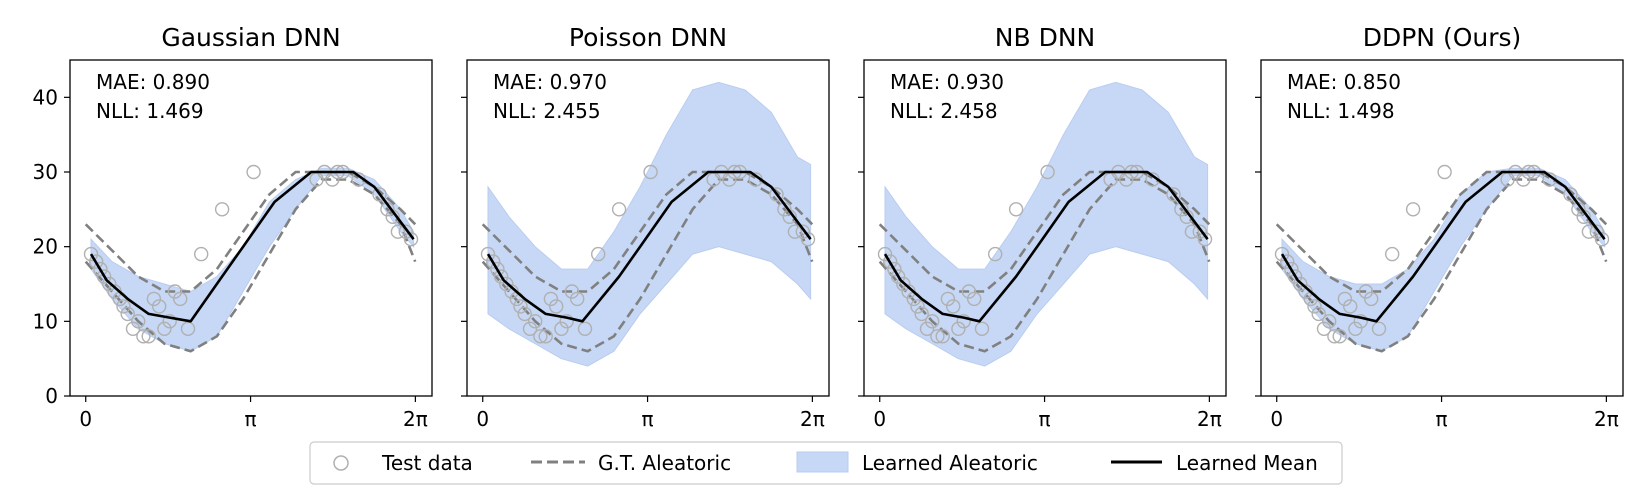 This screenshot has height=493, width=1644. I want to click on mae-annotation: MAE: 0.970, so click(550, 82).